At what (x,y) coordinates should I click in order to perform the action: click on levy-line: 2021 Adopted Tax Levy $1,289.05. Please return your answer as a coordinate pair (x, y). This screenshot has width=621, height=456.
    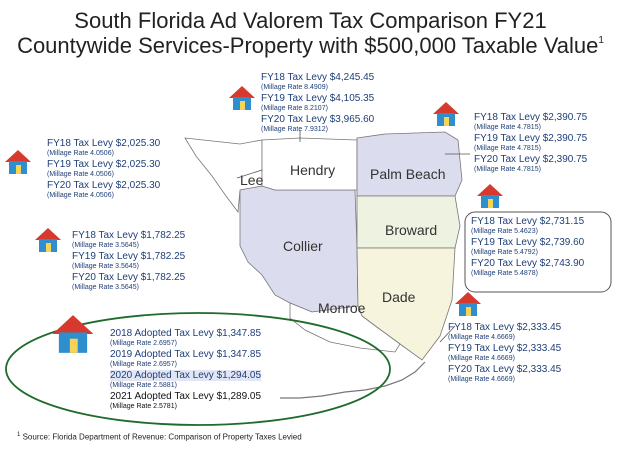
    Looking at the image, I should click on (186, 396).